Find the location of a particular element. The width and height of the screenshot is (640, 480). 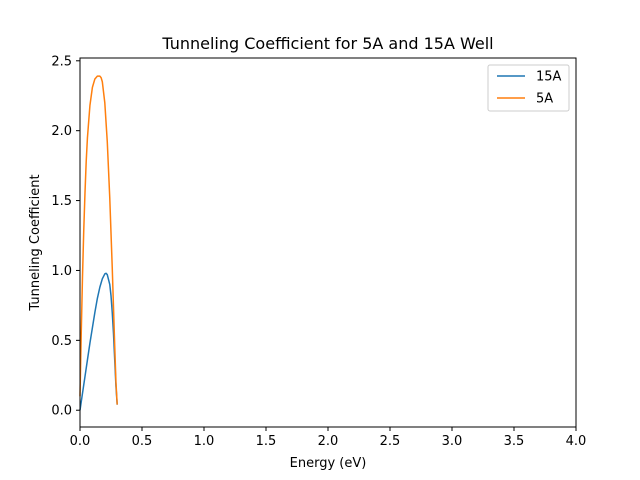

series-line-5A is located at coordinates (98, 240).